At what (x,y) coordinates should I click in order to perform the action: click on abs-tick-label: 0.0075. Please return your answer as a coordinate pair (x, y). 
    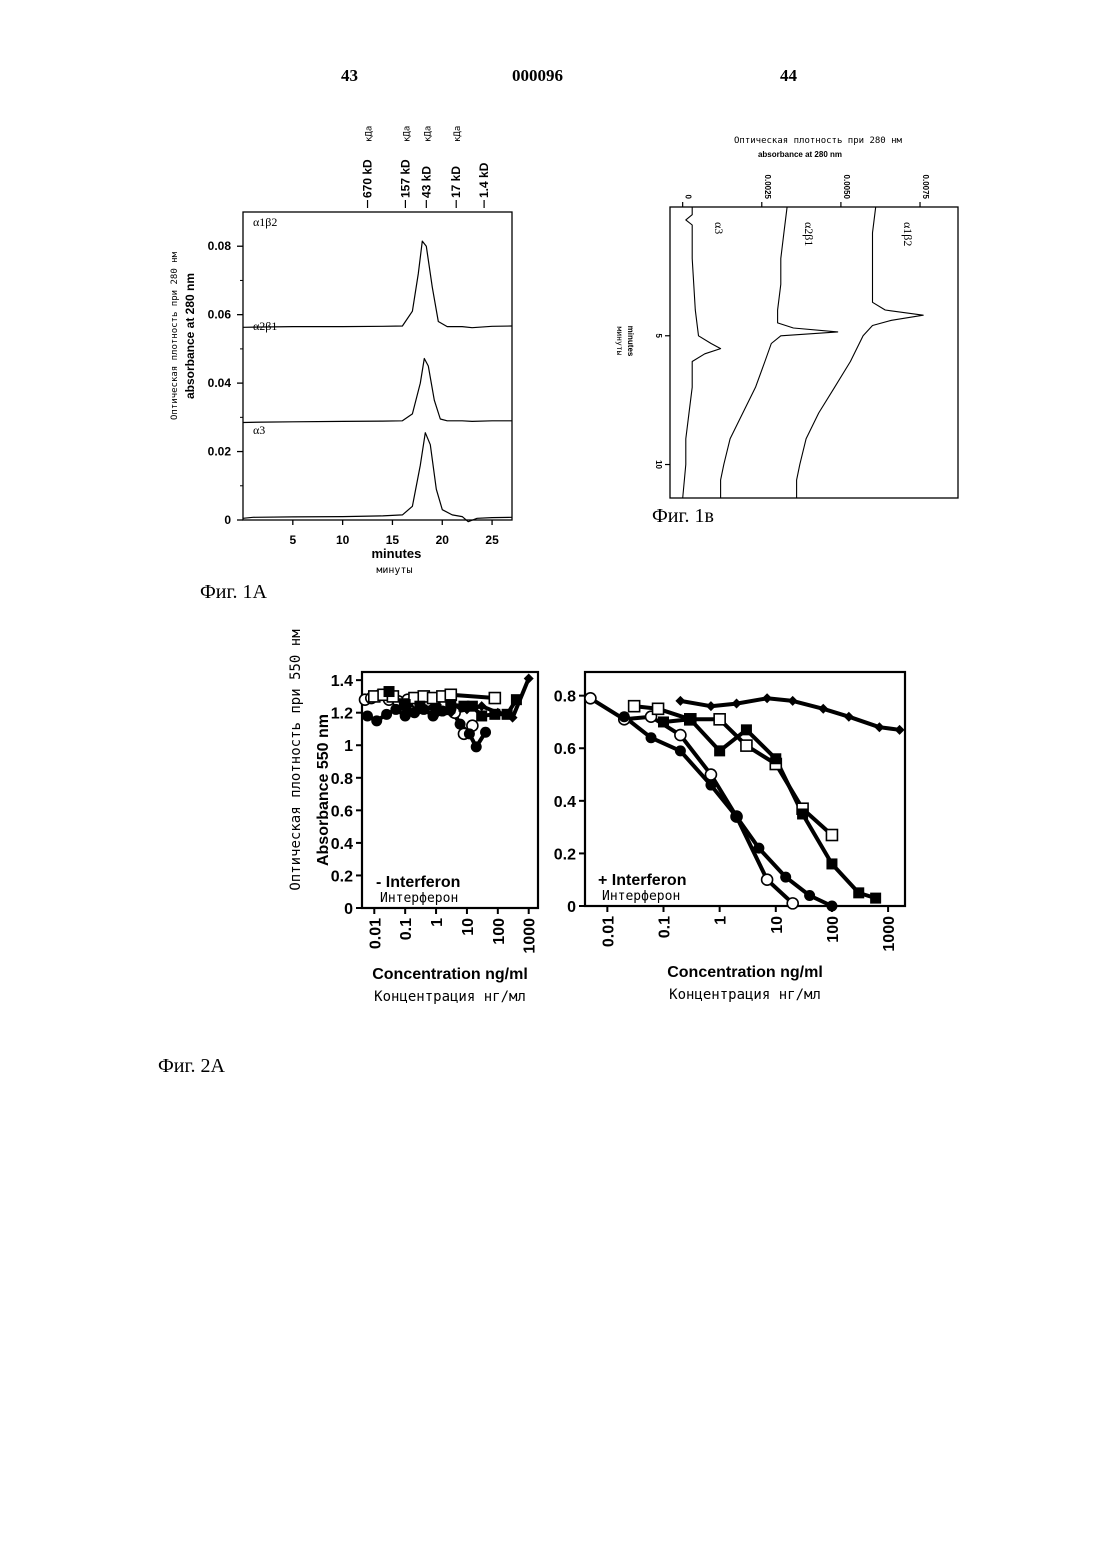
    Looking at the image, I should click on (925, 187).